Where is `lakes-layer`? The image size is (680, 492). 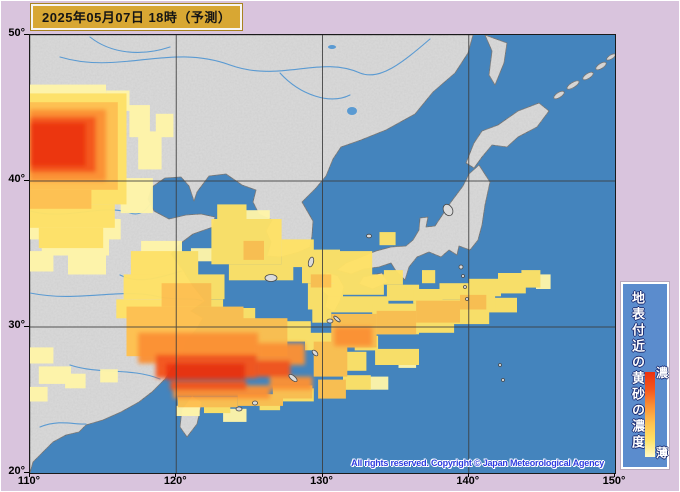
lakes-layer is located at coordinates (342, 80).